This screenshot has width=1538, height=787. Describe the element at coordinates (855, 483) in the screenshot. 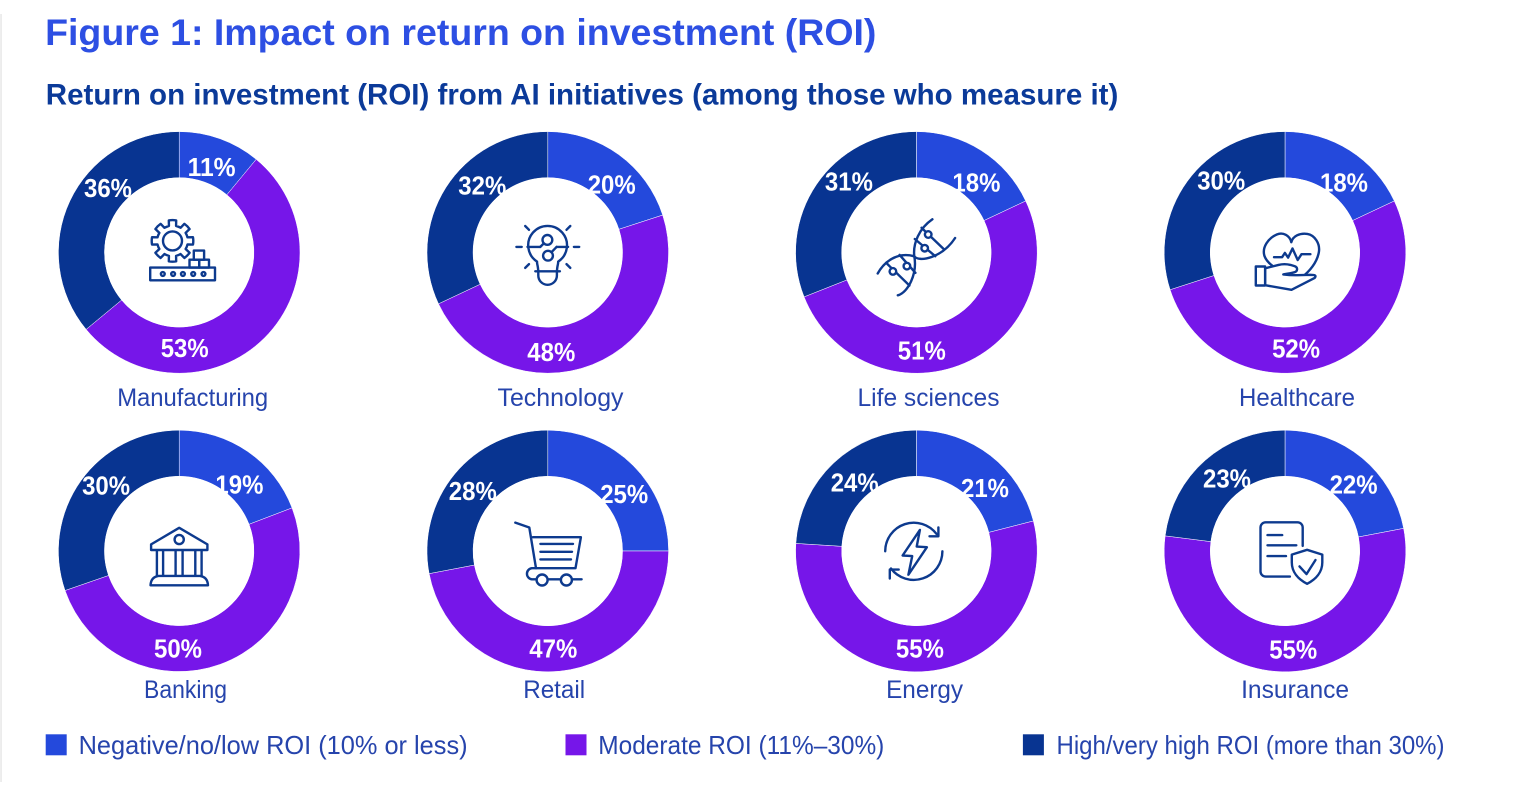

I see `svg-text: 24%` at that location.